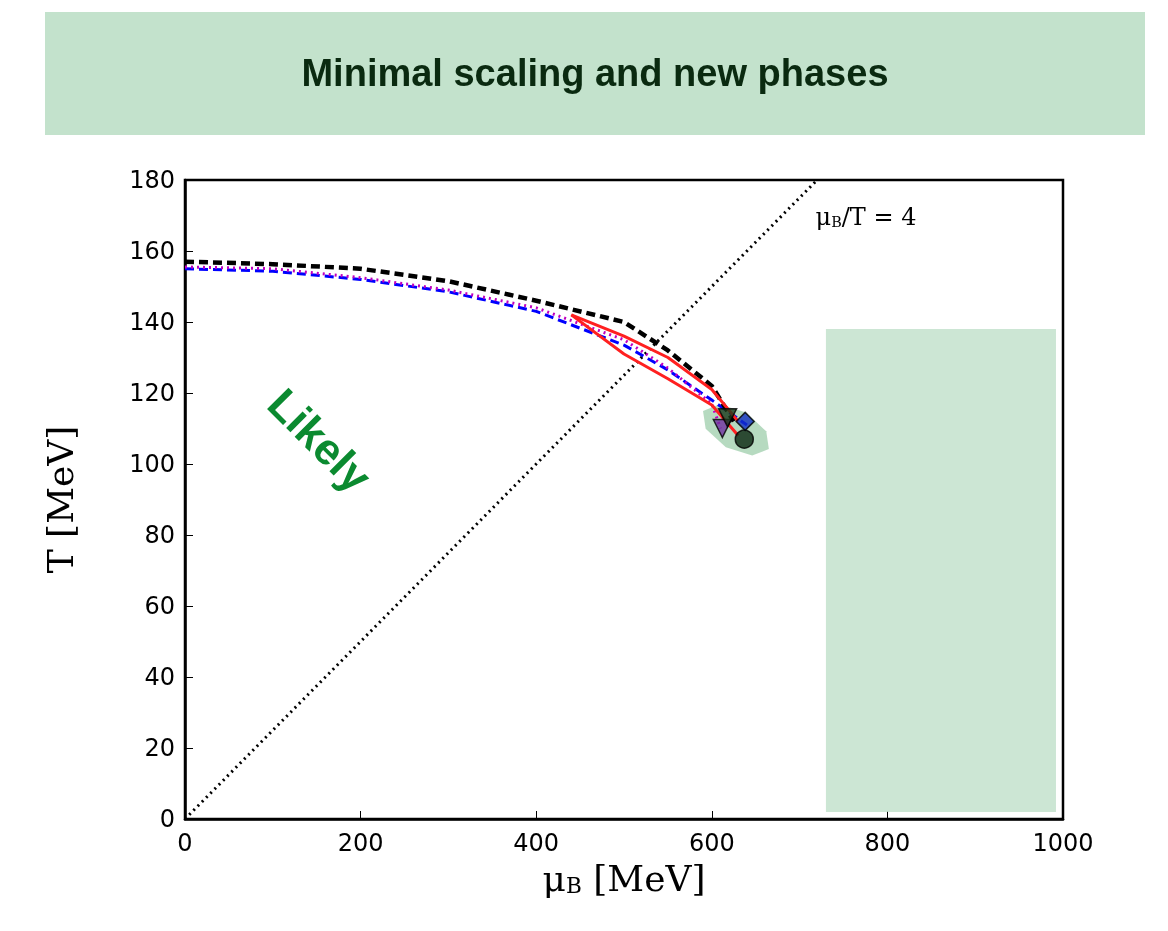  Describe the element at coordinates (159, 677) in the screenshot. I see `y-tick-label: 40` at that location.